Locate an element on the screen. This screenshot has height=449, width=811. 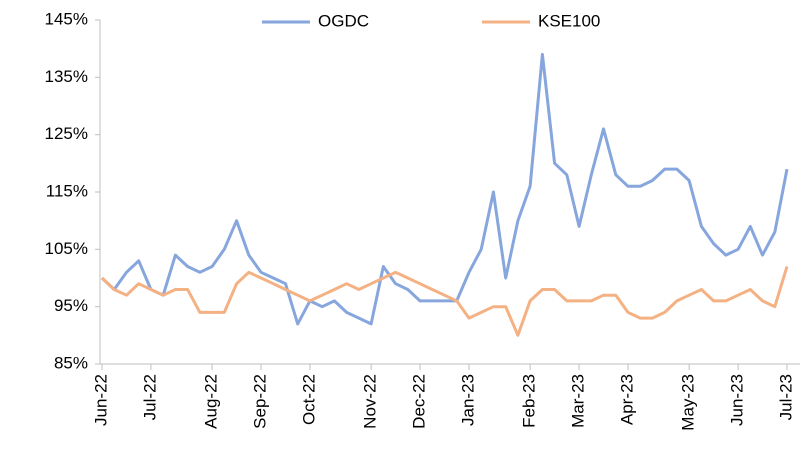
y-tick-label: 135% is located at coordinates (66, 76).